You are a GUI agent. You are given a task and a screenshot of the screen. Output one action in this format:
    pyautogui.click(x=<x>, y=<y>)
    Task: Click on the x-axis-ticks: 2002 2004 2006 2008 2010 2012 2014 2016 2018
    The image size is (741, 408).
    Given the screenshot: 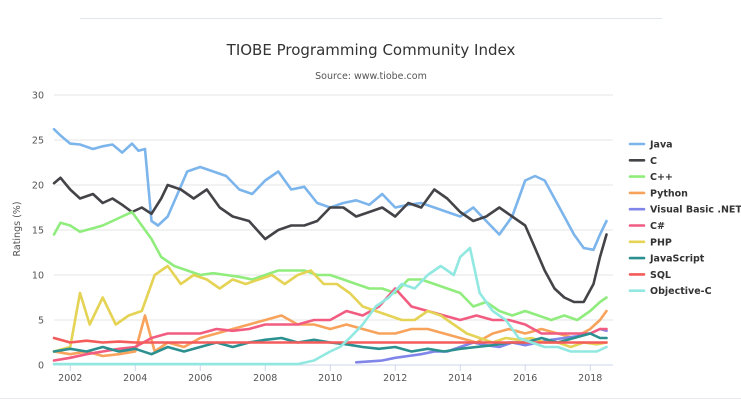 What is the action you would take?
    pyautogui.click(x=330, y=374)
    